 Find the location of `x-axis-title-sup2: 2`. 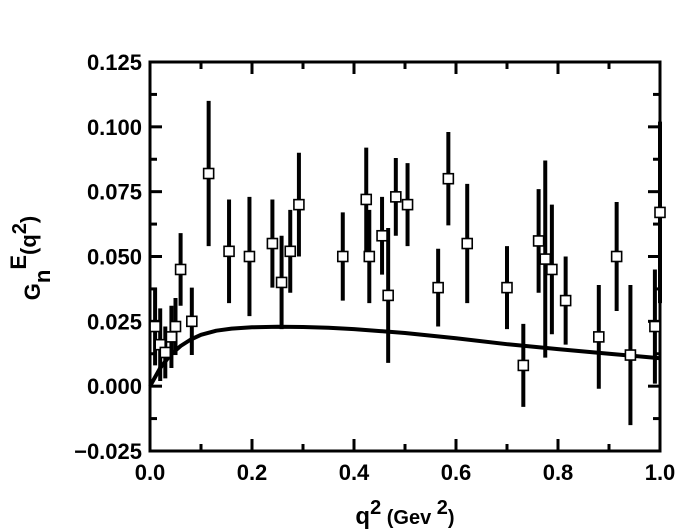

x-axis-title-sup2: 2 is located at coordinates (442, 508).